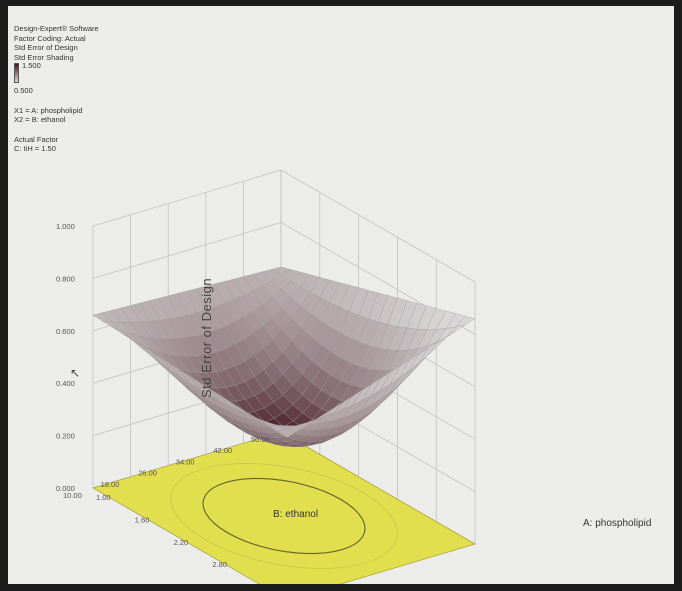 The width and height of the screenshot is (682, 591). I want to click on z-tick-label: 1.000, so click(65, 226).